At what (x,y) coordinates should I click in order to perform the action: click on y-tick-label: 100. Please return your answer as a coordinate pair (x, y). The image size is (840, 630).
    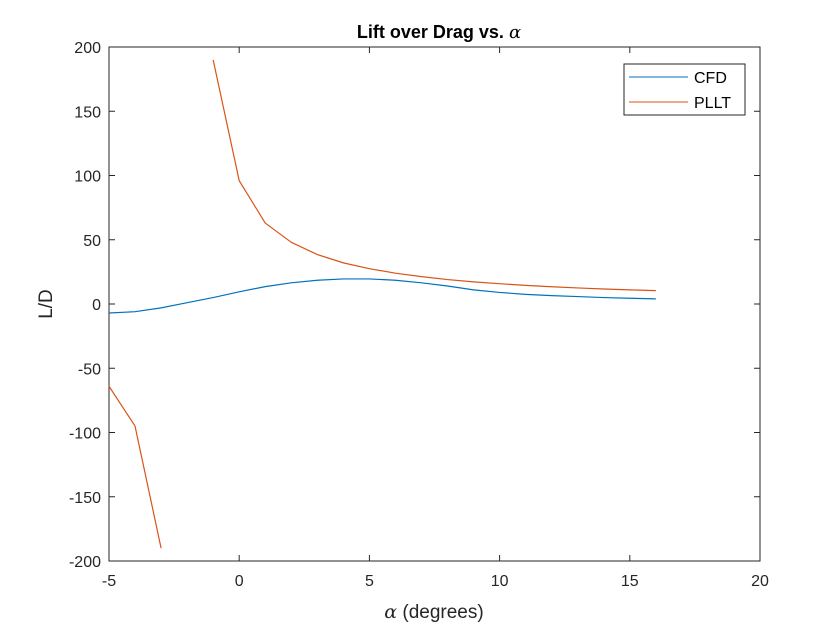
    Looking at the image, I should click on (87, 177).